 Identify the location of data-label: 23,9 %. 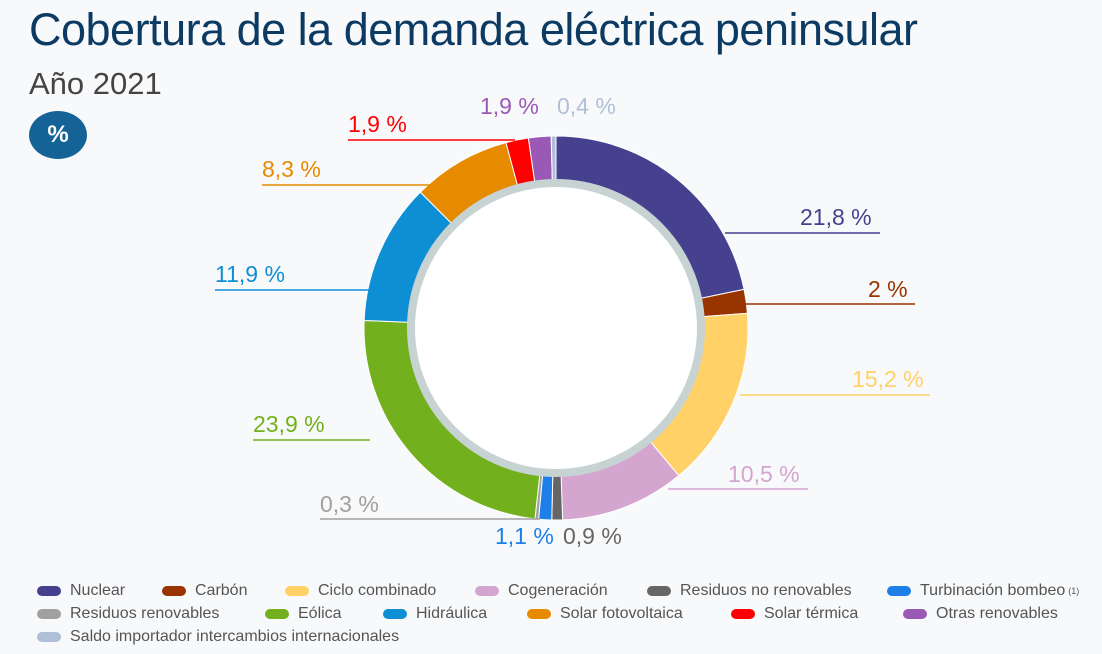
(289, 424).